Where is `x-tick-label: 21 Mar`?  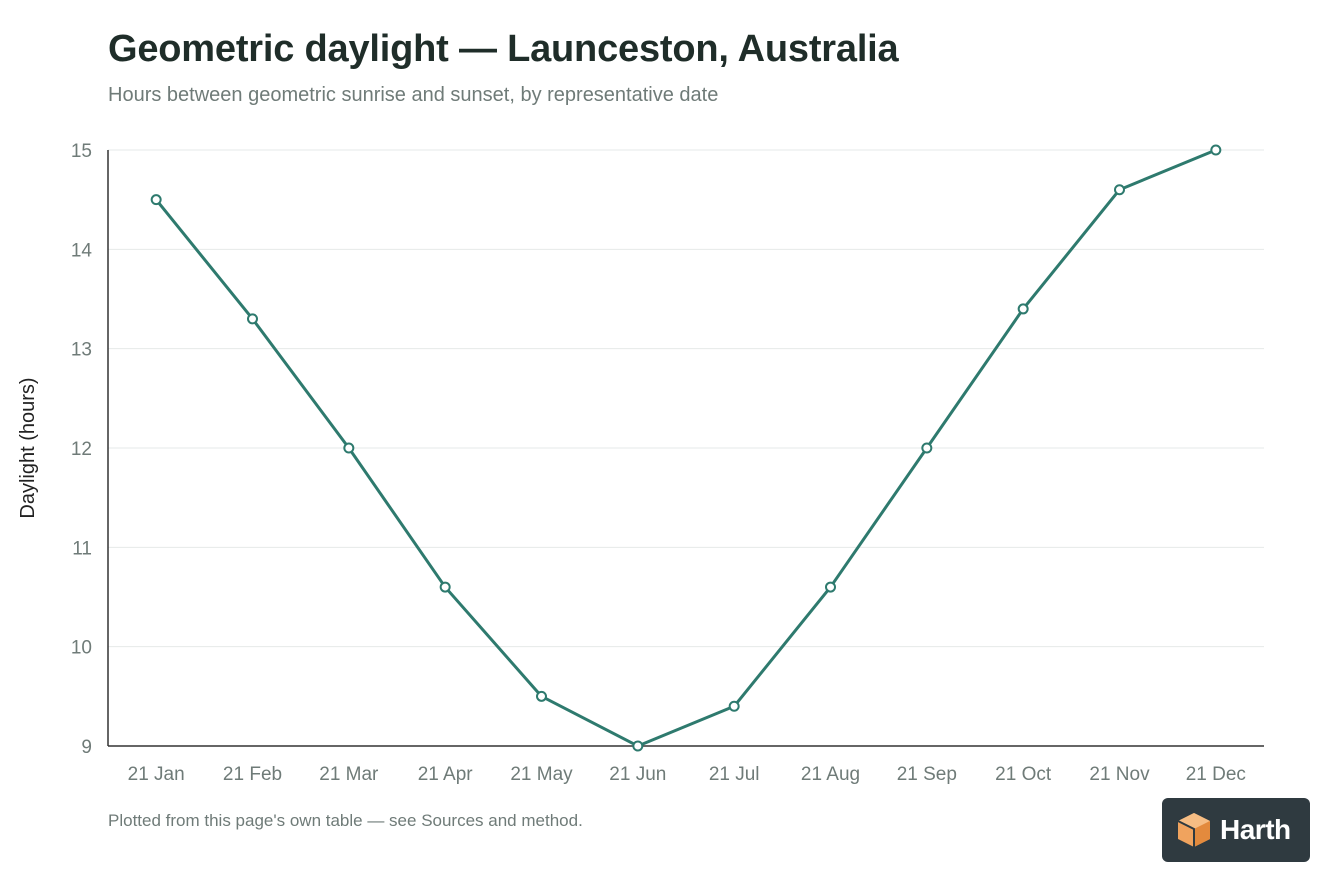
x-tick-label: 21 Mar is located at coordinates (349, 774).